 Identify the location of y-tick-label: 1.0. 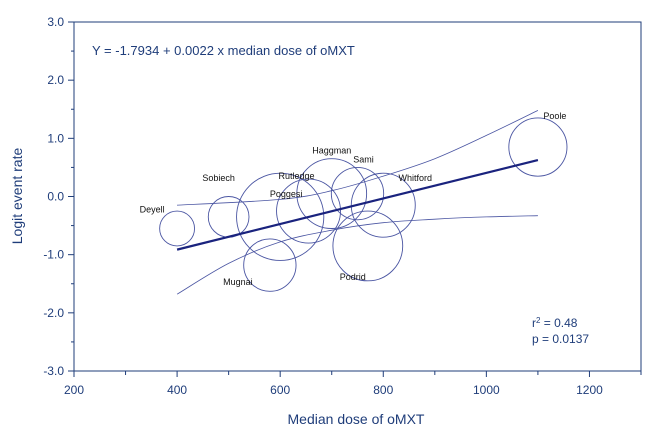
(55, 138).